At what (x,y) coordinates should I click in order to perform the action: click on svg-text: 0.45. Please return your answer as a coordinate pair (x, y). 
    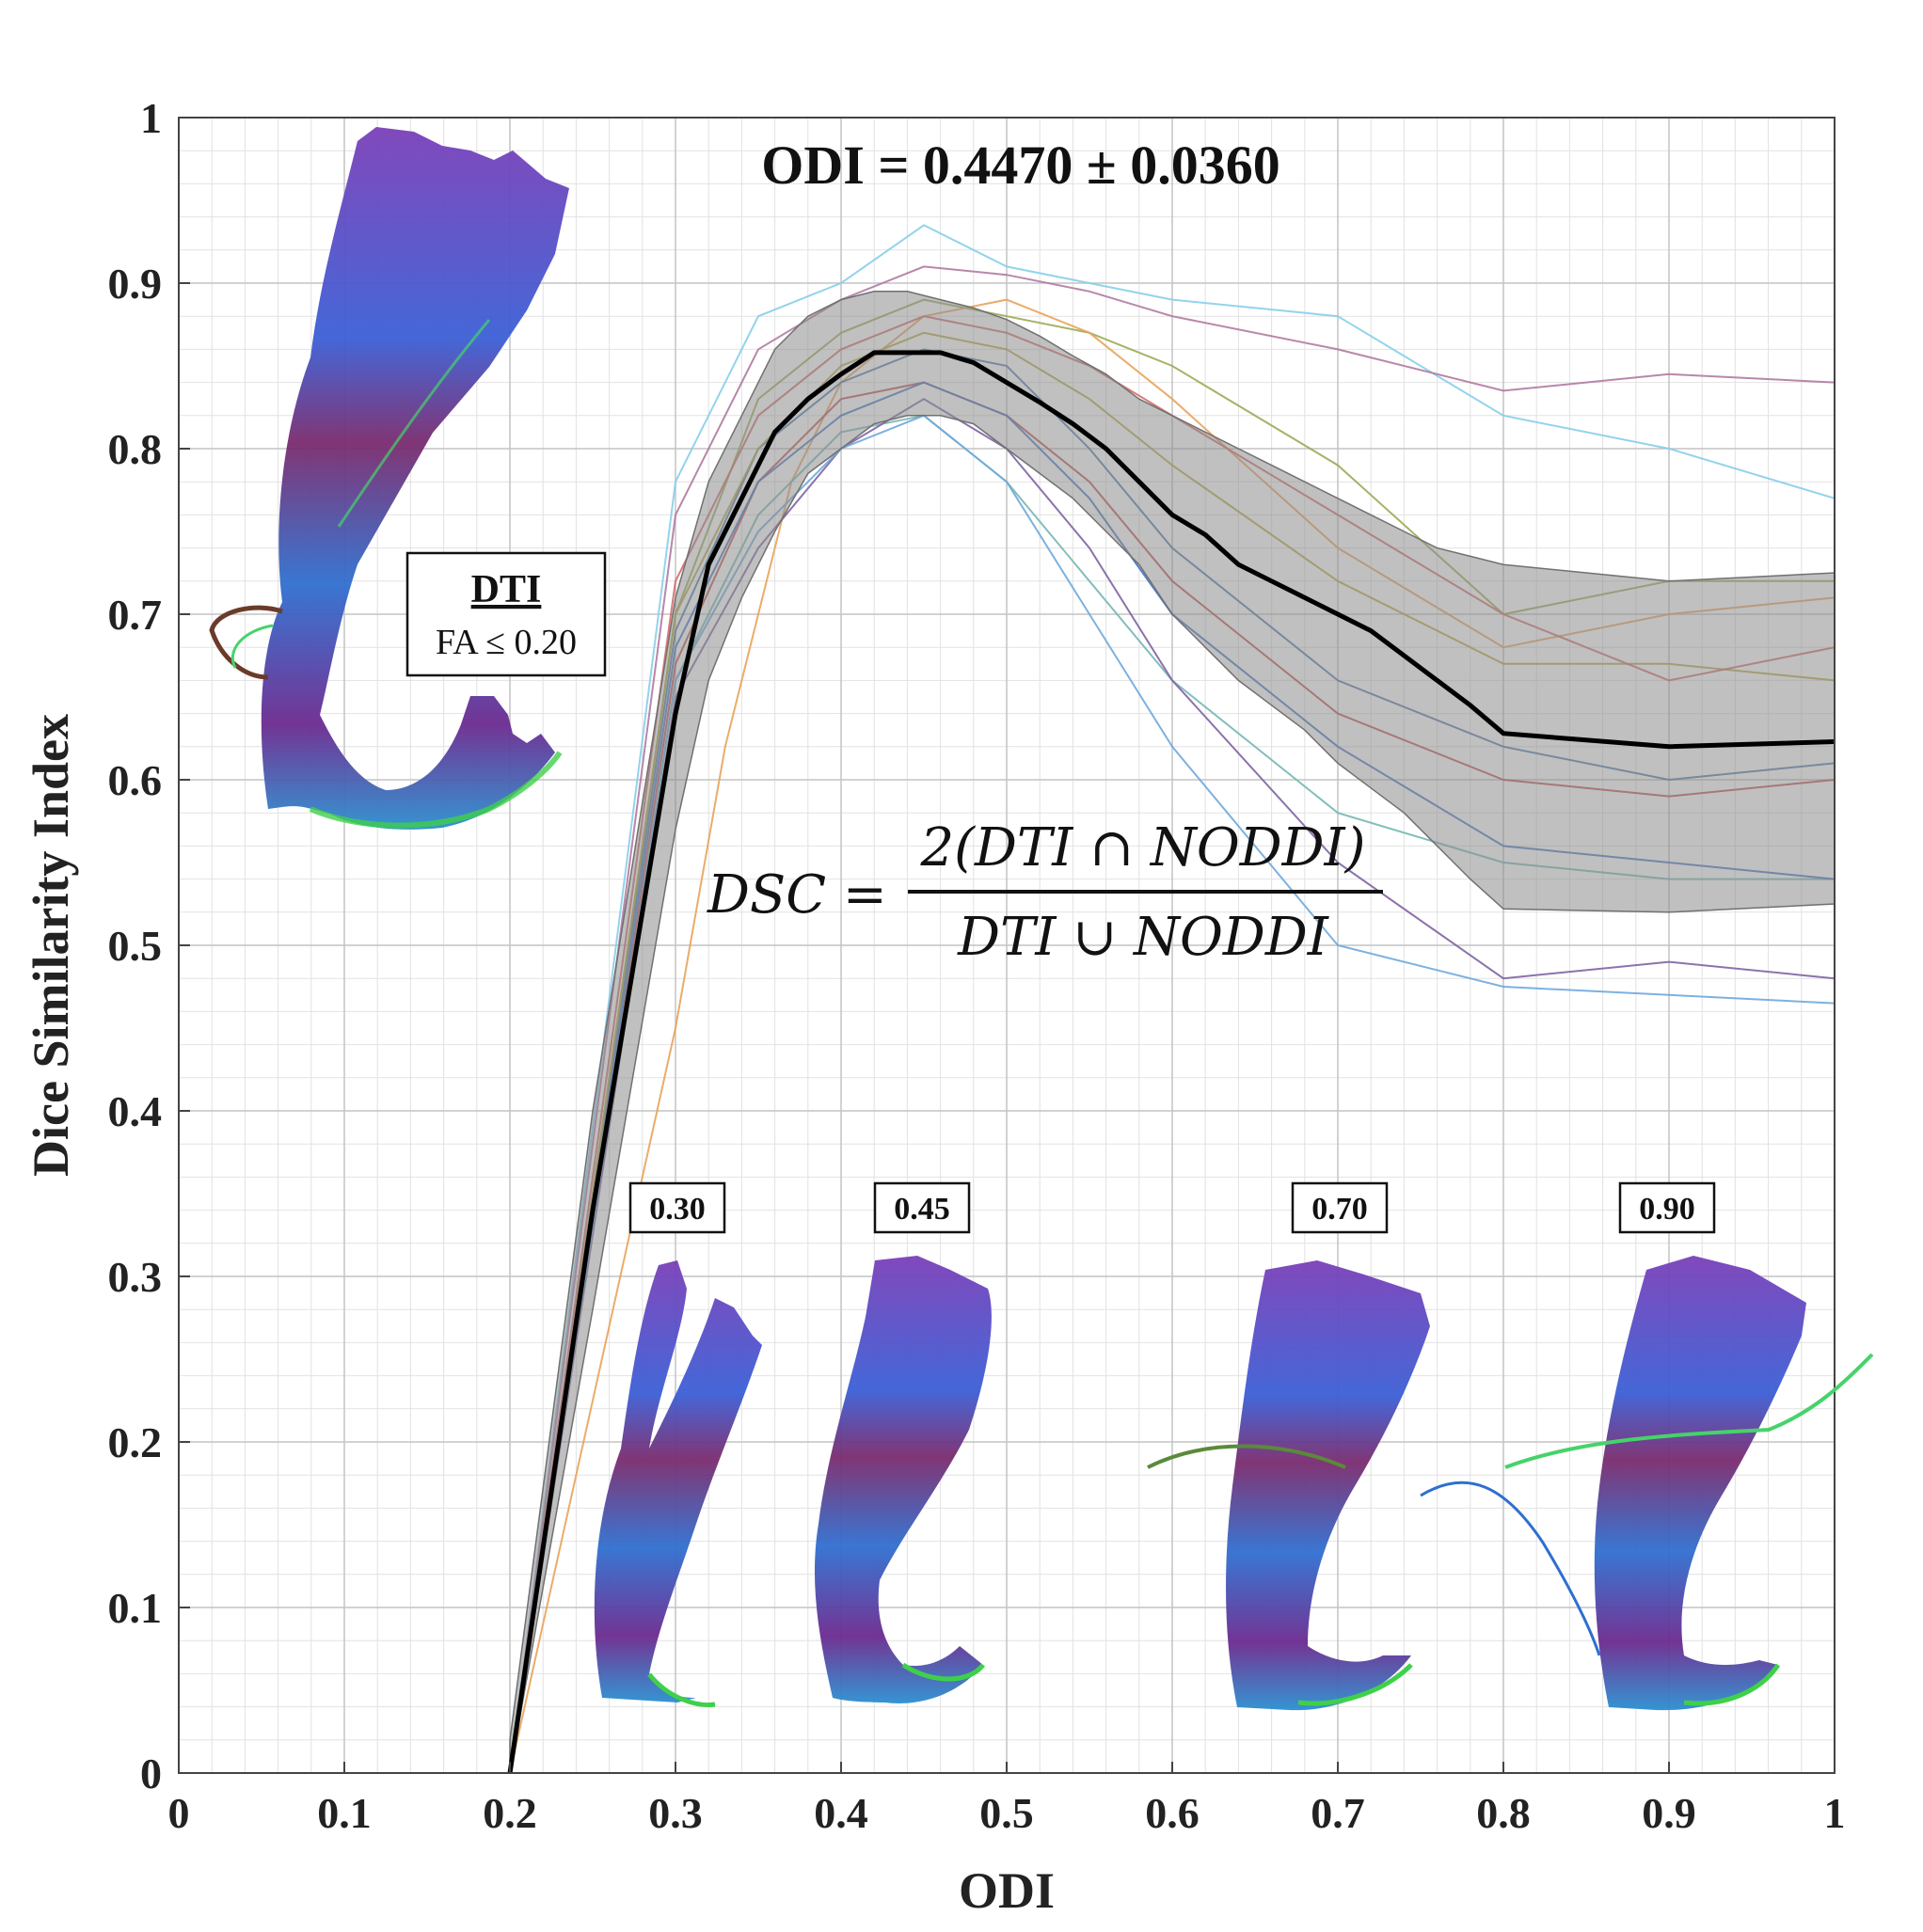
    Looking at the image, I should click on (922, 1209).